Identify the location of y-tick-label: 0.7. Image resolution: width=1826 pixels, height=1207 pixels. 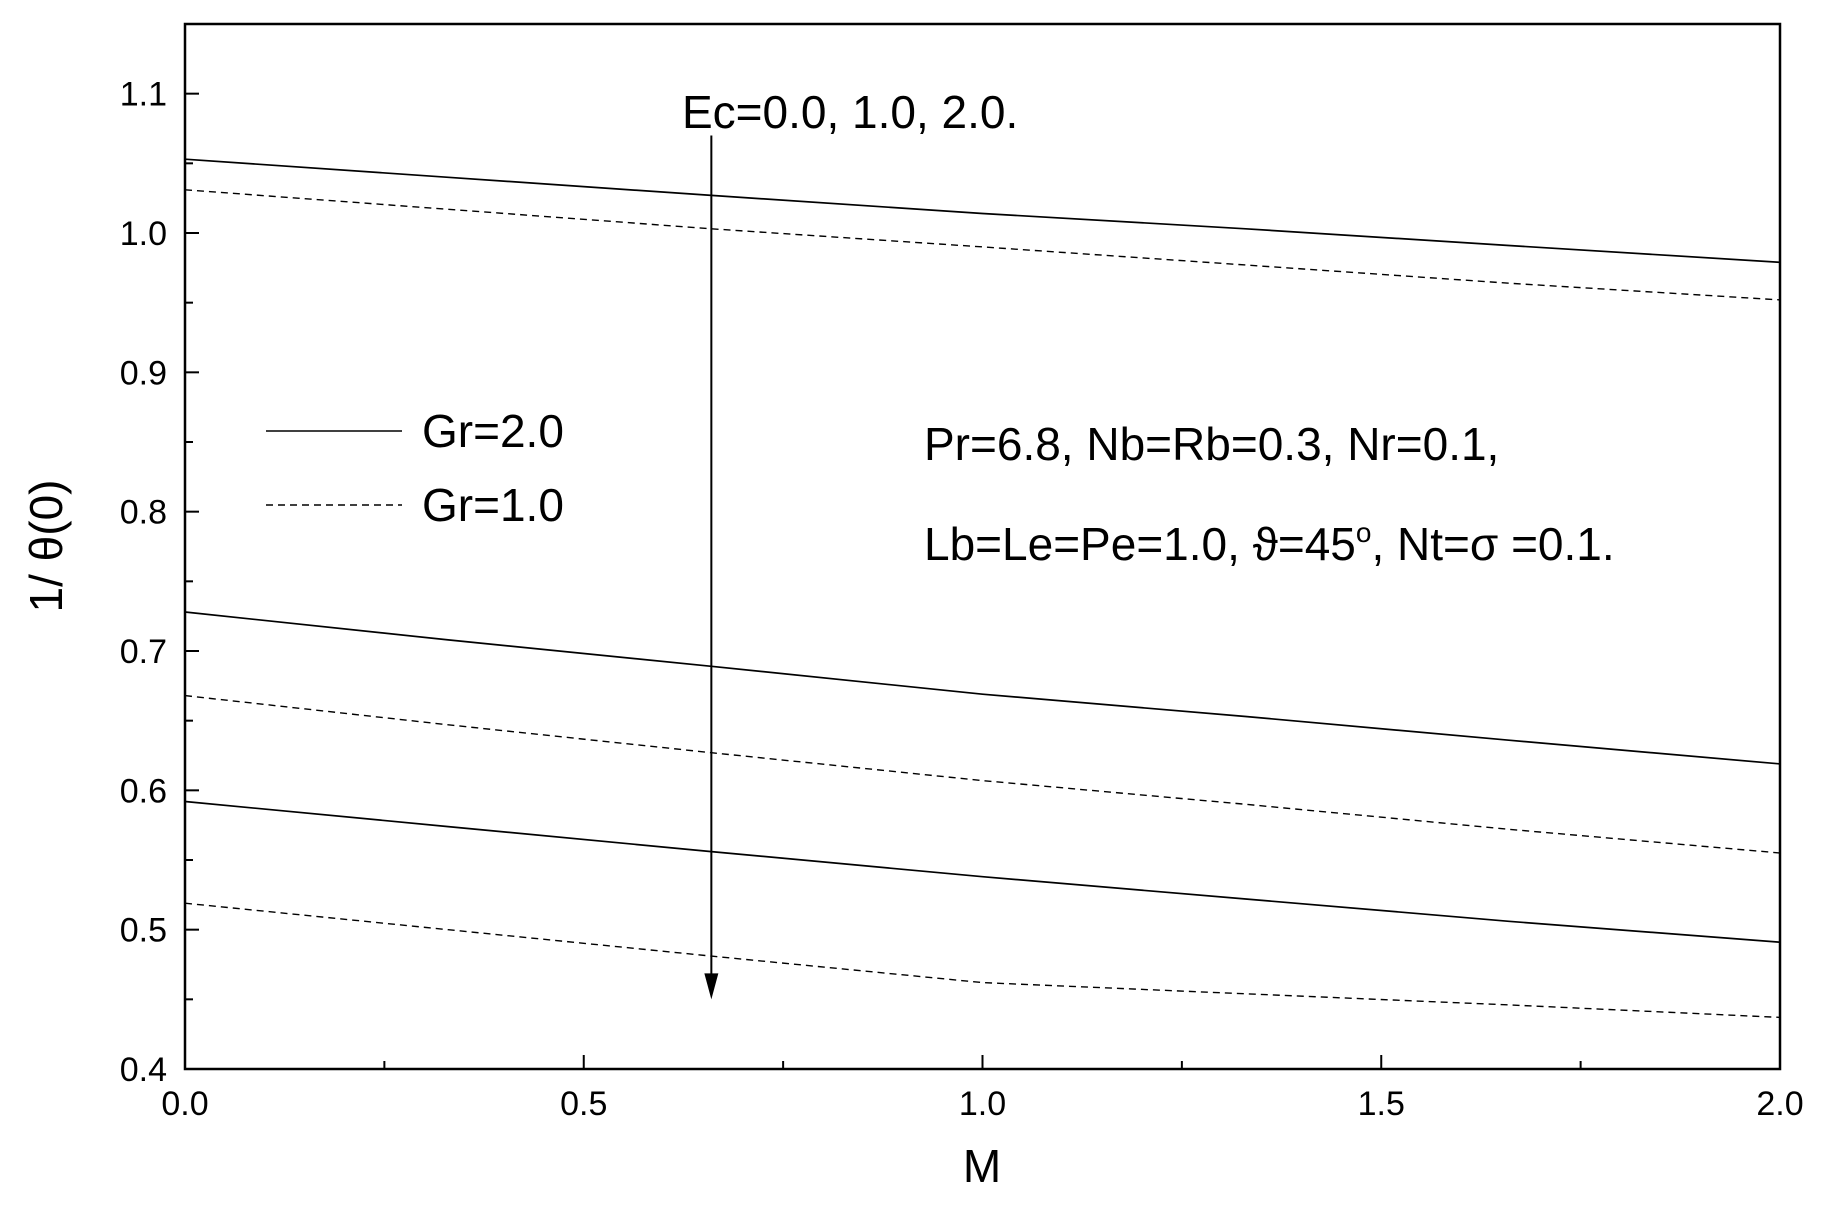
(143, 652).